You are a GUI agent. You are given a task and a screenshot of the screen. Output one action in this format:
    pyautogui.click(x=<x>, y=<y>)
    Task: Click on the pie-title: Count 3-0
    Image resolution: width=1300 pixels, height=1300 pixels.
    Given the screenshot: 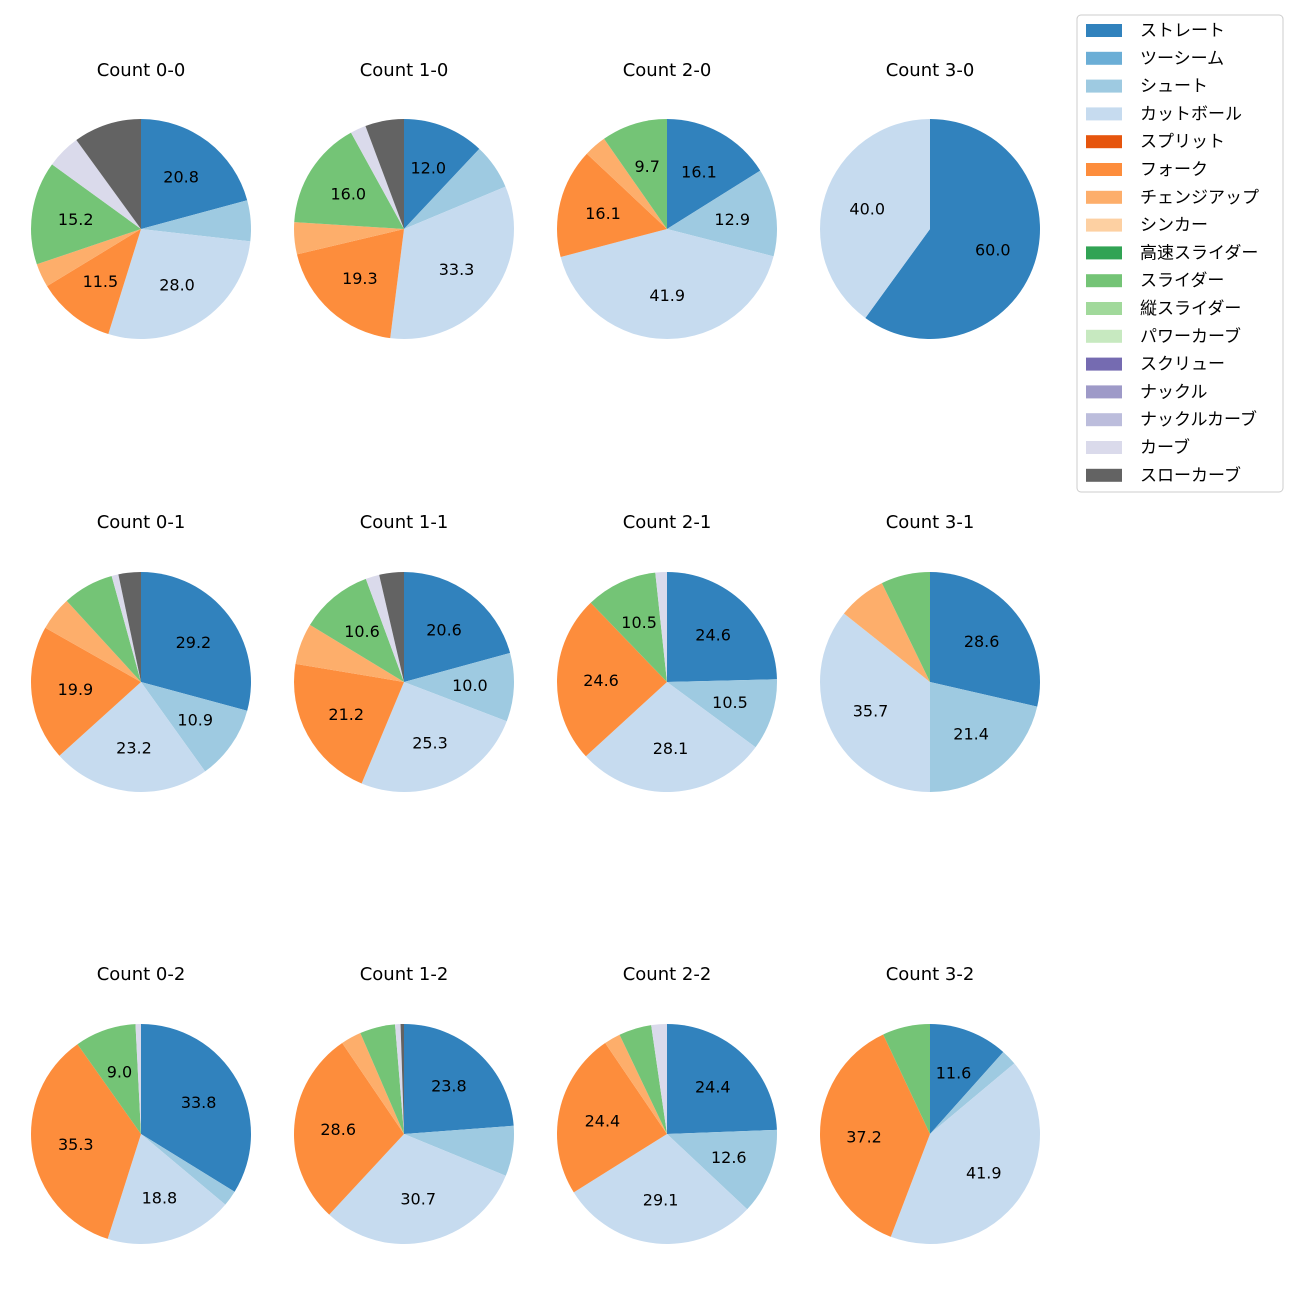 What is the action you would take?
    pyautogui.click(x=930, y=70)
    